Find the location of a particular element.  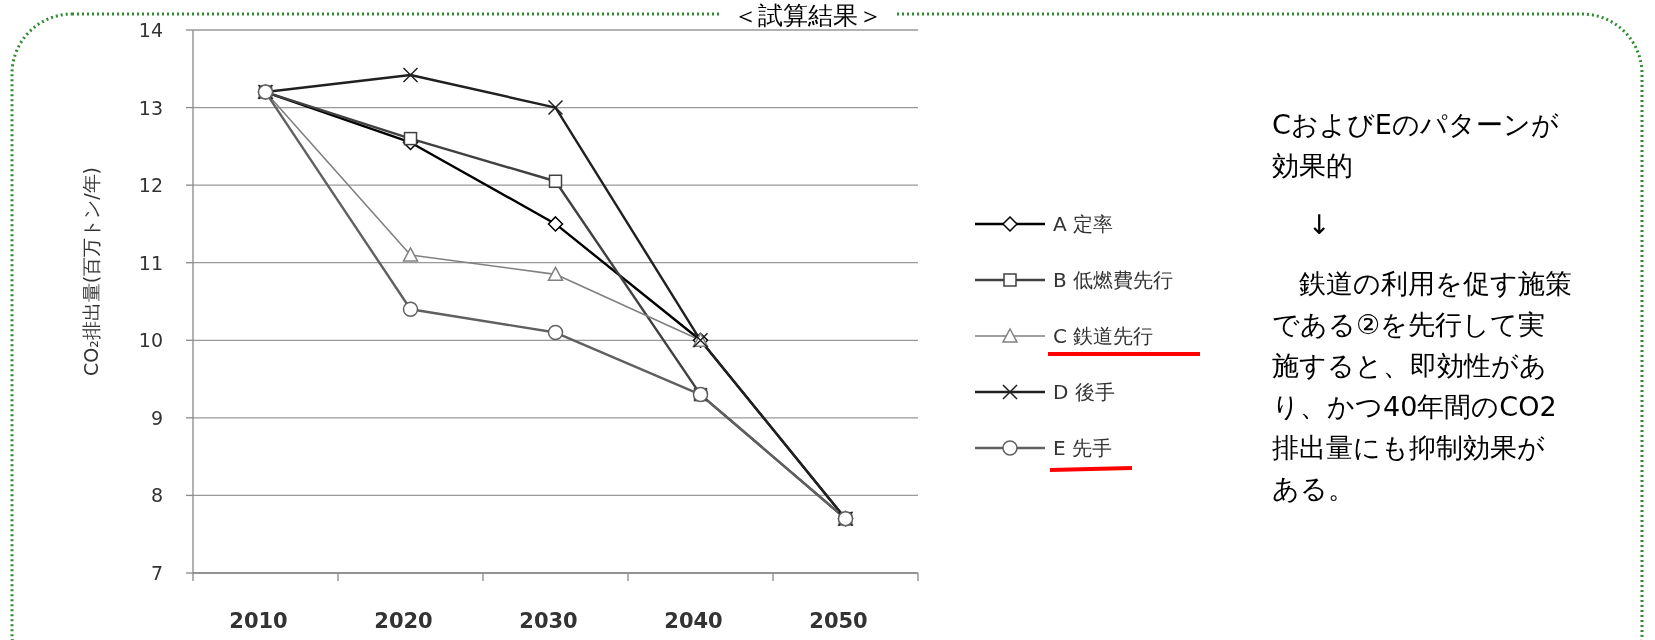

chart-title: ＜試算結果＞ is located at coordinates (808, 15).